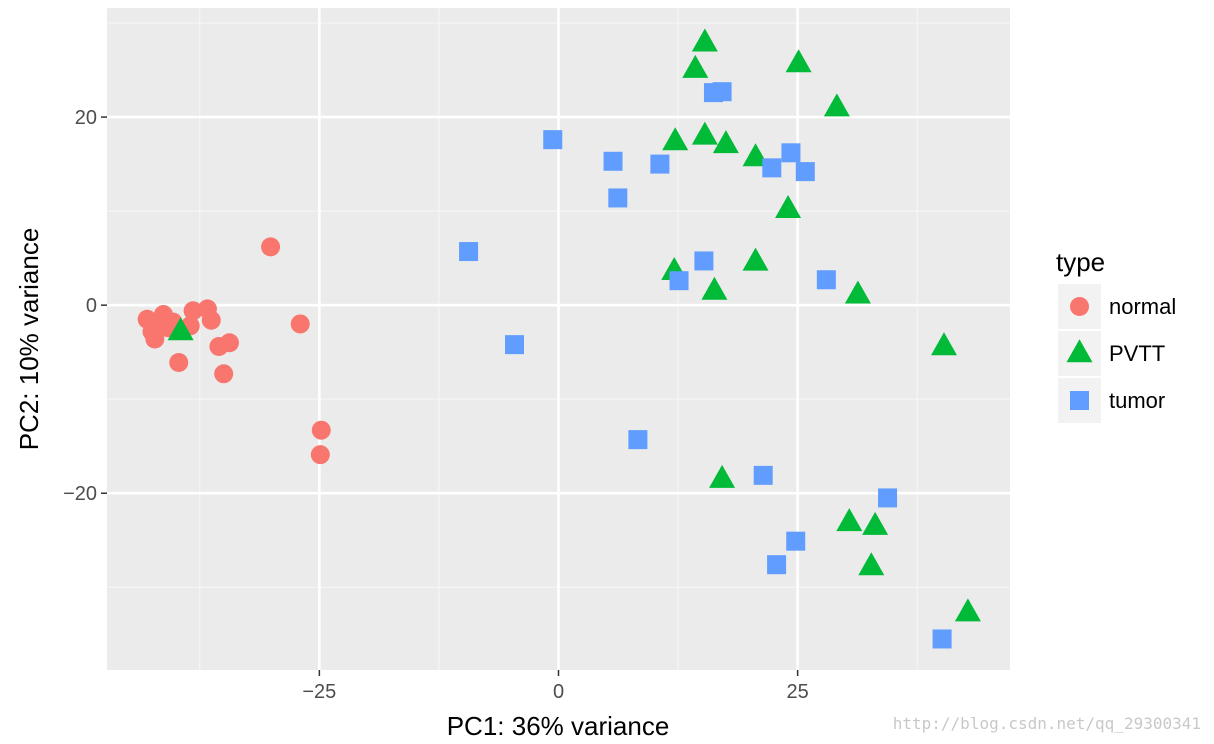 Image resolution: width=1214 pixels, height=744 pixels. Describe the element at coordinates (319, 692) in the screenshot. I see `x-tick-label: −25` at that location.